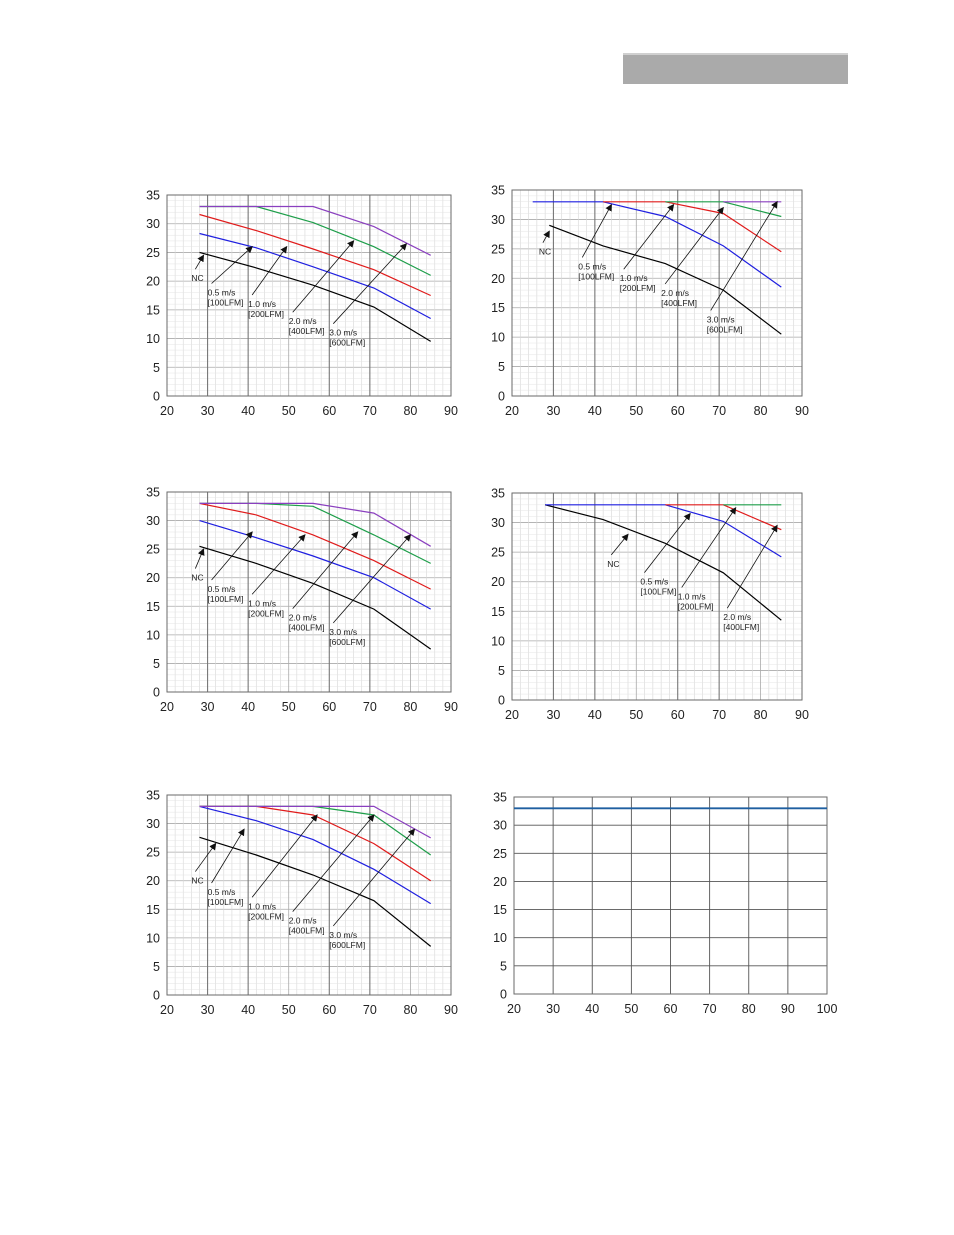 This screenshot has height=1235, width=954. Describe the element at coordinates (303, 921) in the screenshot. I see `annotation-label: 2.0 m/s` at that location.